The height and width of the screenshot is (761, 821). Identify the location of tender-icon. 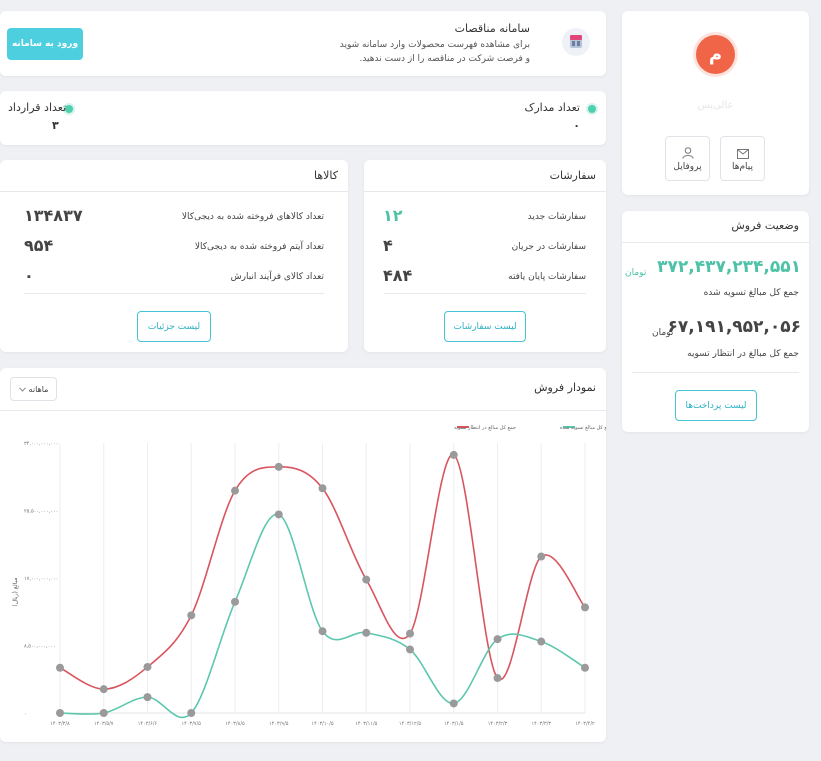
(576, 42).